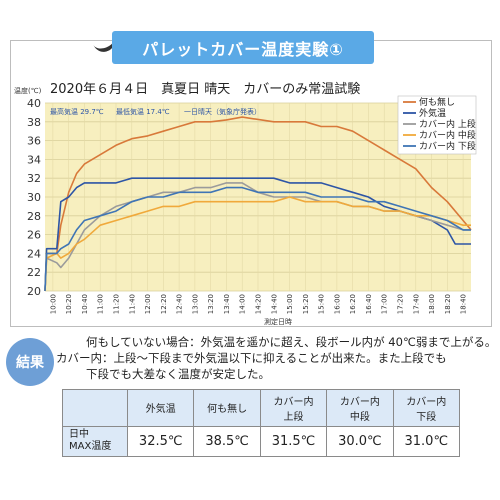 The image size is (500, 500). Describe the element at coordinates (117, 304) in the screenshot. I see `x-tick-label: 11:20` at that location.